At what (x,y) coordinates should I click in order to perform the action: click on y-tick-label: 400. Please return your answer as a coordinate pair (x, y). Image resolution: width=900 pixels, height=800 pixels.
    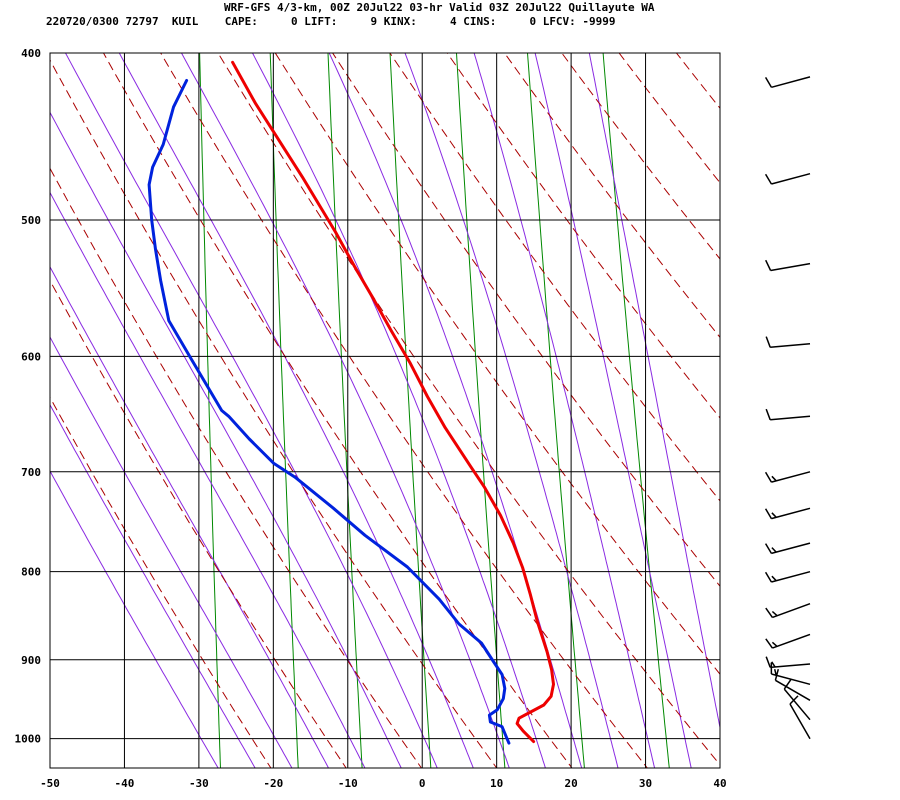
    Looking at the image, I should click on (31, 53).